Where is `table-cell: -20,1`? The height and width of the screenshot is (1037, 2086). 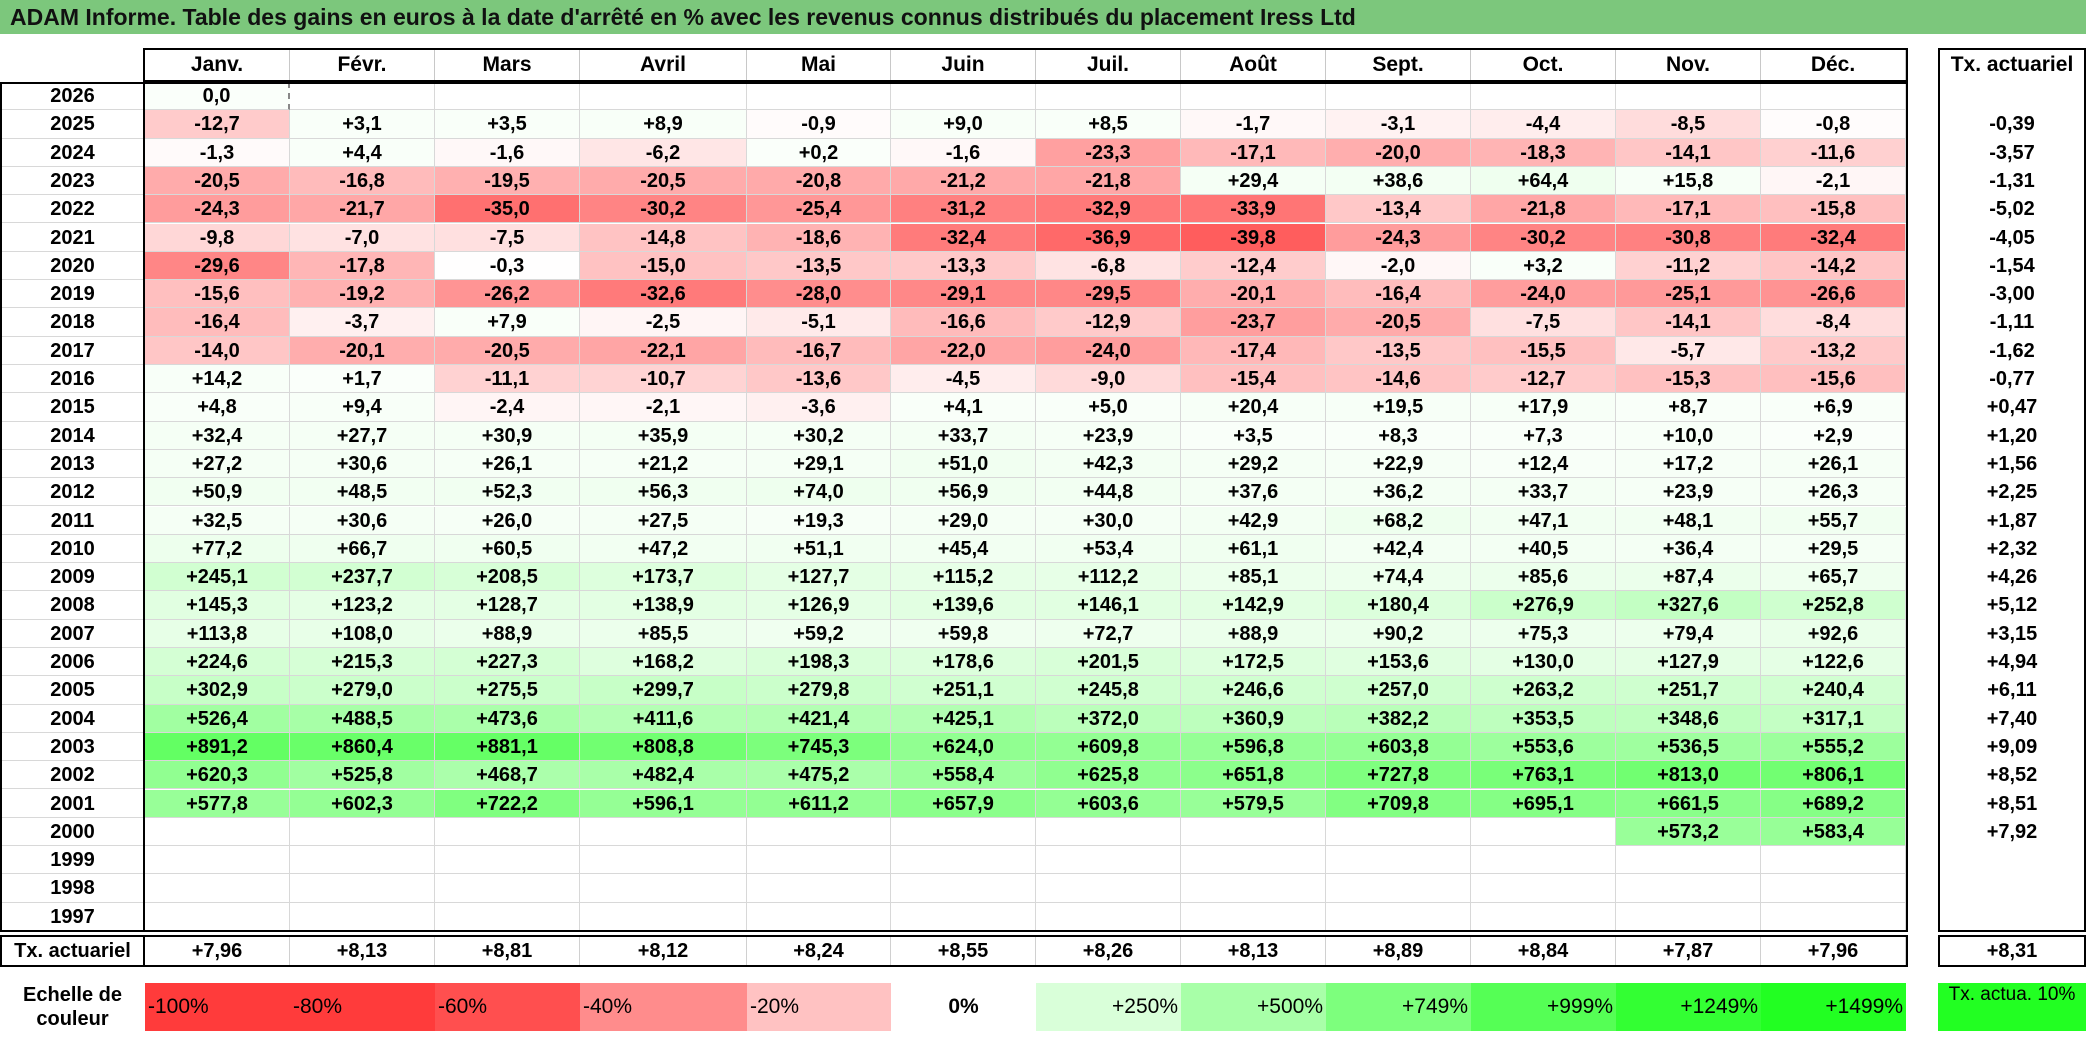
table-cell: -20,1 is located at coordinates (362, 350).